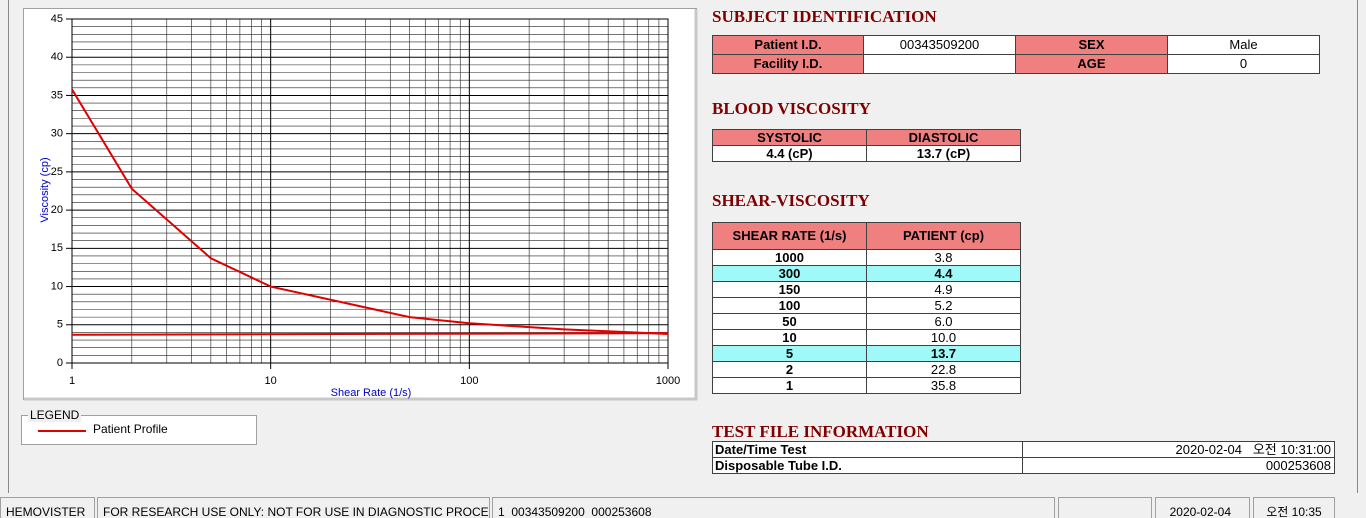 This screenshot has width=1366, height=518. I want to click on table-cell: 1, so click(789, 385).